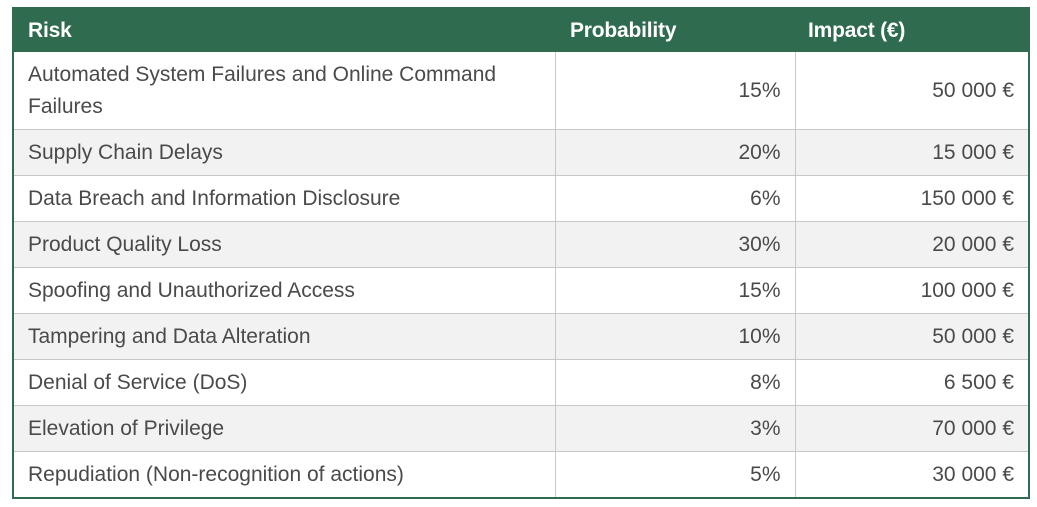 The height and width of the screenshot is (507, 1037). What do you see at coordinates (911, 382) in the screenshot?
I see `cell-impact: 6 500 €` at bounding box center [911, 382].